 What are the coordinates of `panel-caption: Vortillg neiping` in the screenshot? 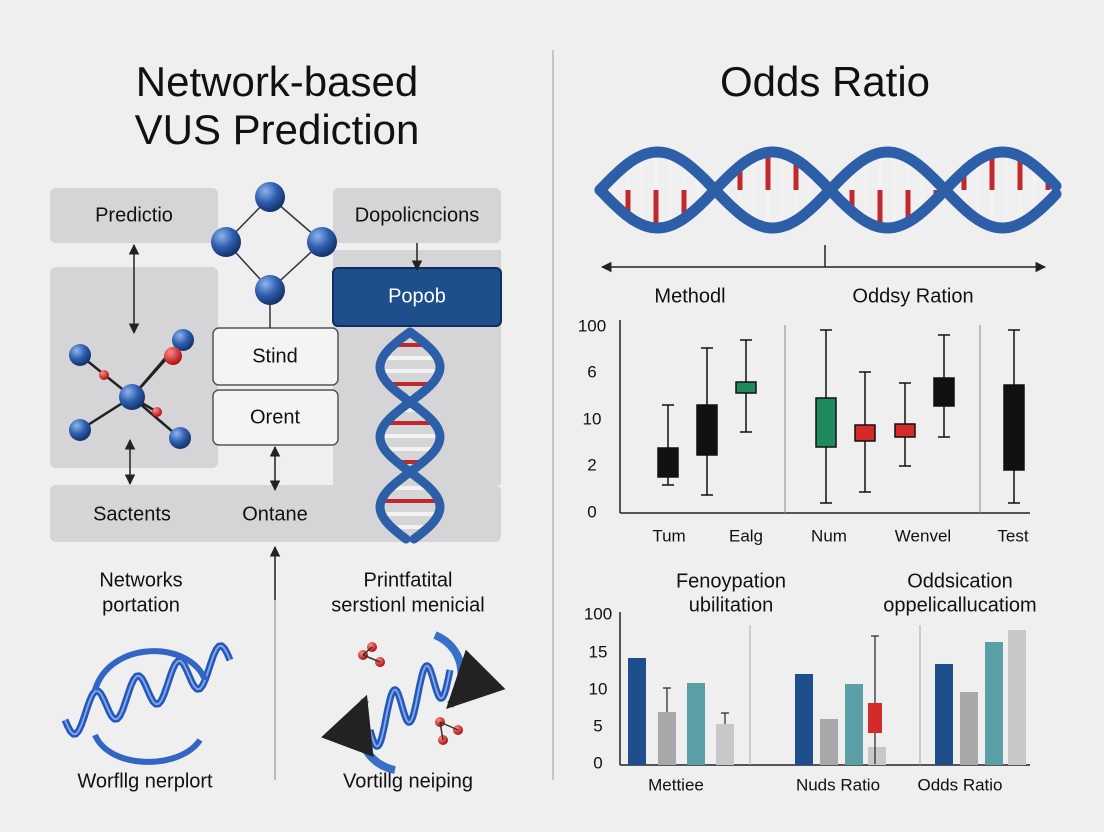 It's located at (408, 781).